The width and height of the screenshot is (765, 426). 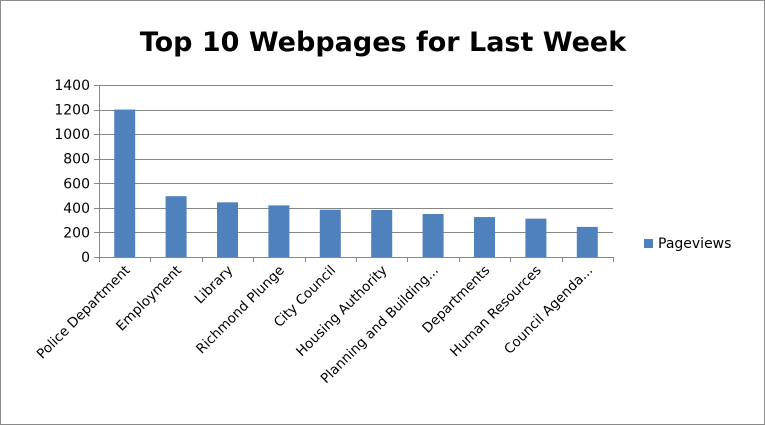 What do you see at coordinates (76, 184) in the screenshot?
I see `y-tick-label: 600` at bounding box center [76, 184].